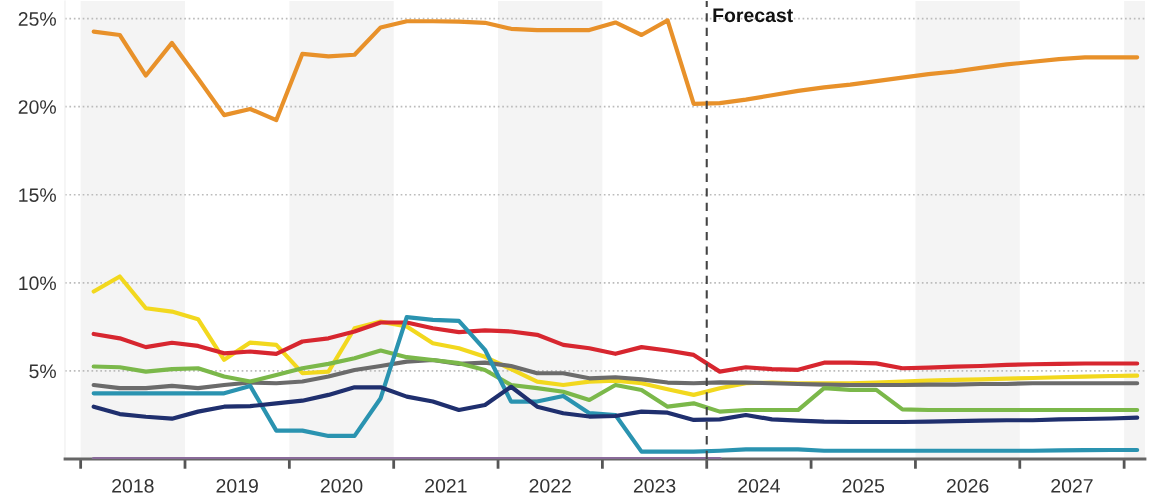  What do you see at coordinates (237, 485) in the screenshot?
I see `x-tick-label: 2019` at bounding box center [237, 485].